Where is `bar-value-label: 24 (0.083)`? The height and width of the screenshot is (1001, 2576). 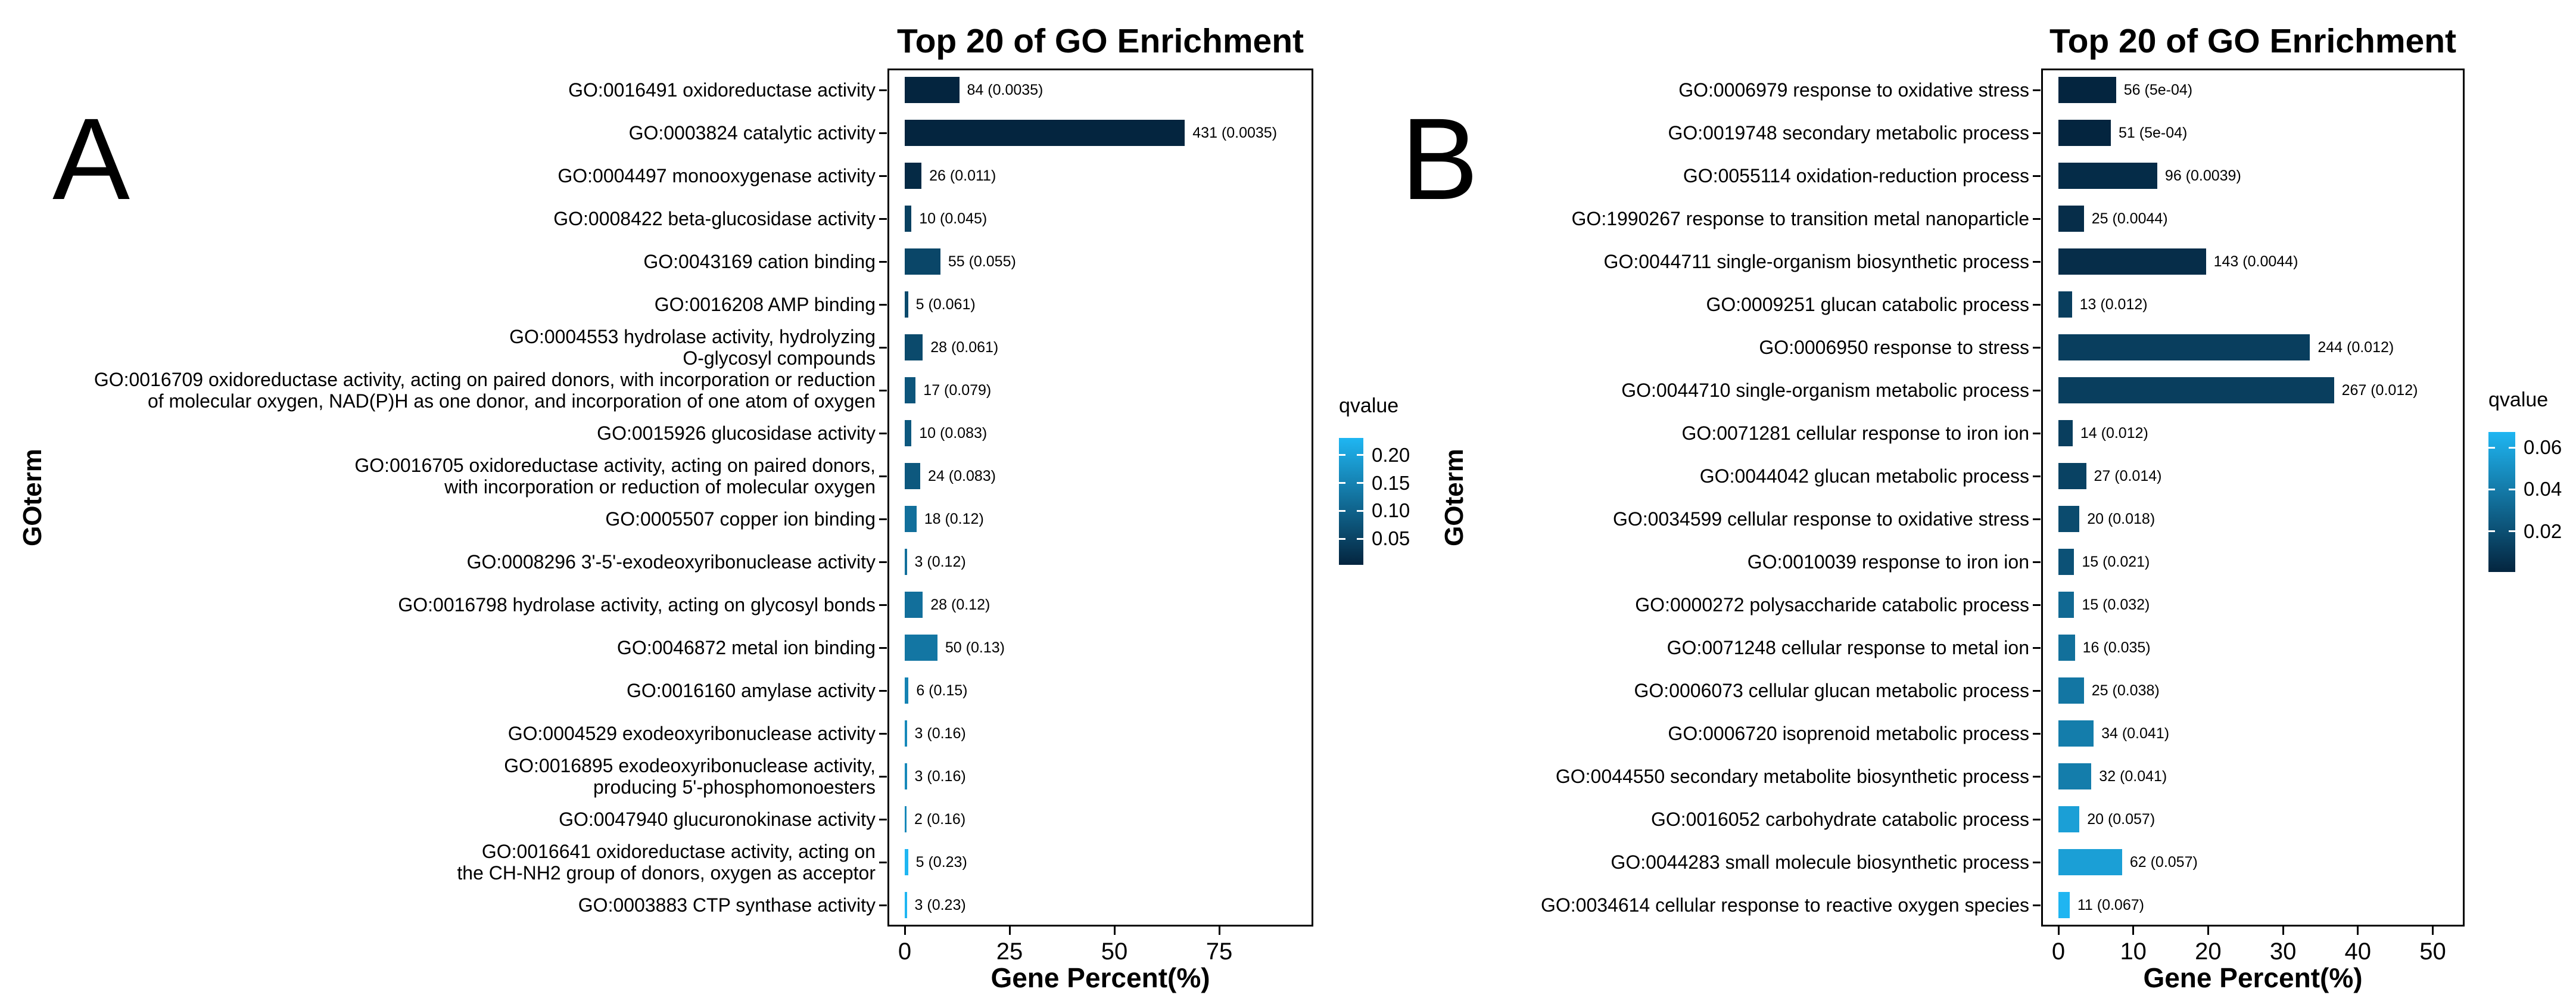 bar-value-label: 24 (0.083) is located at coordinates (962, 476).